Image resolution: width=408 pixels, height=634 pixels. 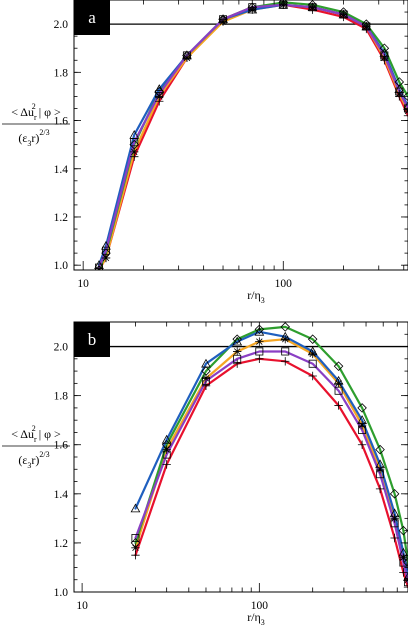 I want to click on y-tick-label: 2.0, so click(x=61, y=25).